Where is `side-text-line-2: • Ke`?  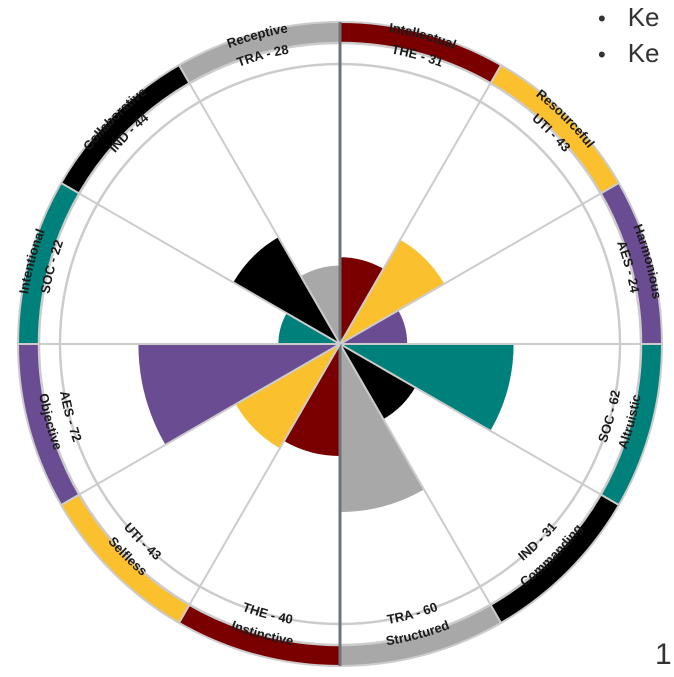
side-text-line-2: • Ke is located at coordinates (629, 53).